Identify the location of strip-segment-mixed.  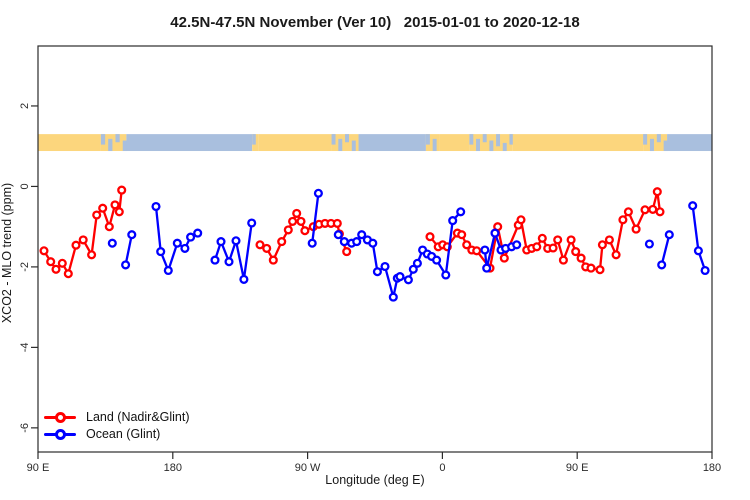
(655, 143).